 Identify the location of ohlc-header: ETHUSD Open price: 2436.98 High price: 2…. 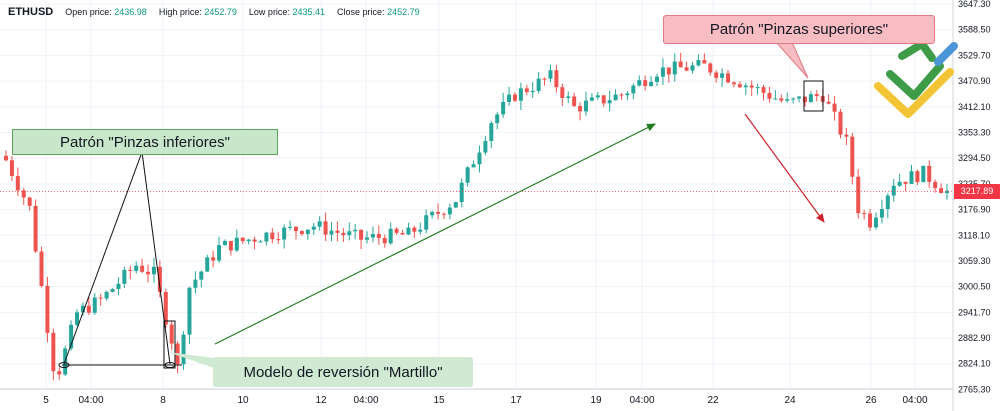
(214, 12).